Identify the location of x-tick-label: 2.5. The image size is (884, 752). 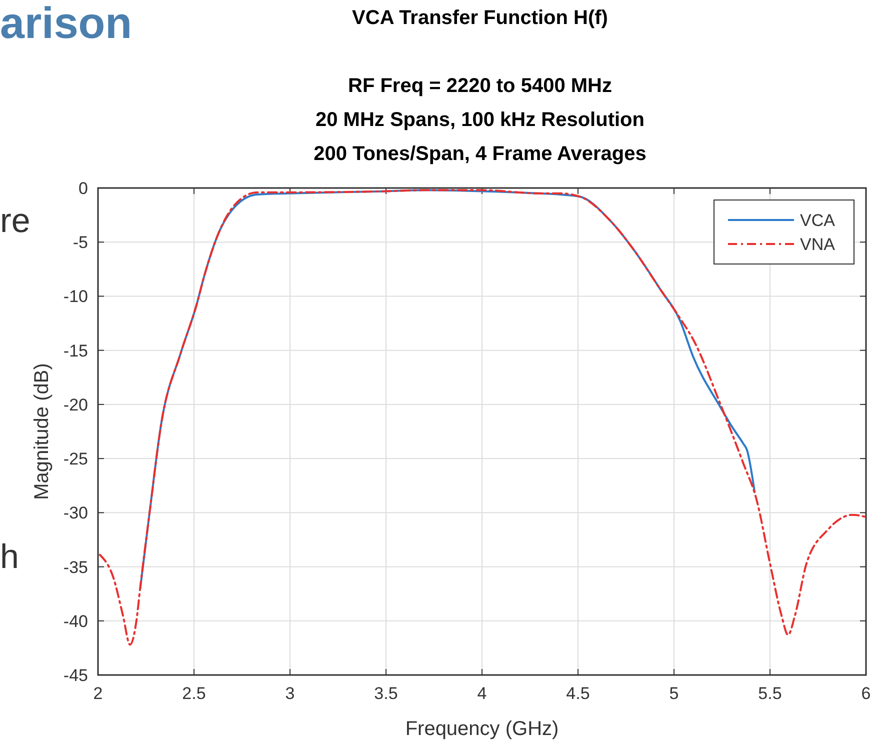
(194, 693).